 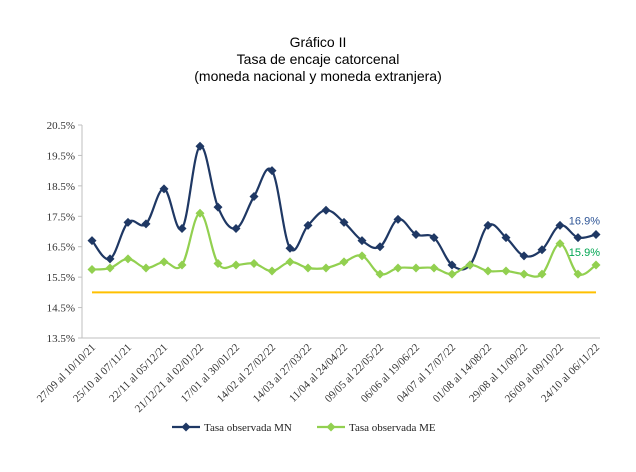 I want to click on chart-title: Gráfico II, so click(x=318, y=42).